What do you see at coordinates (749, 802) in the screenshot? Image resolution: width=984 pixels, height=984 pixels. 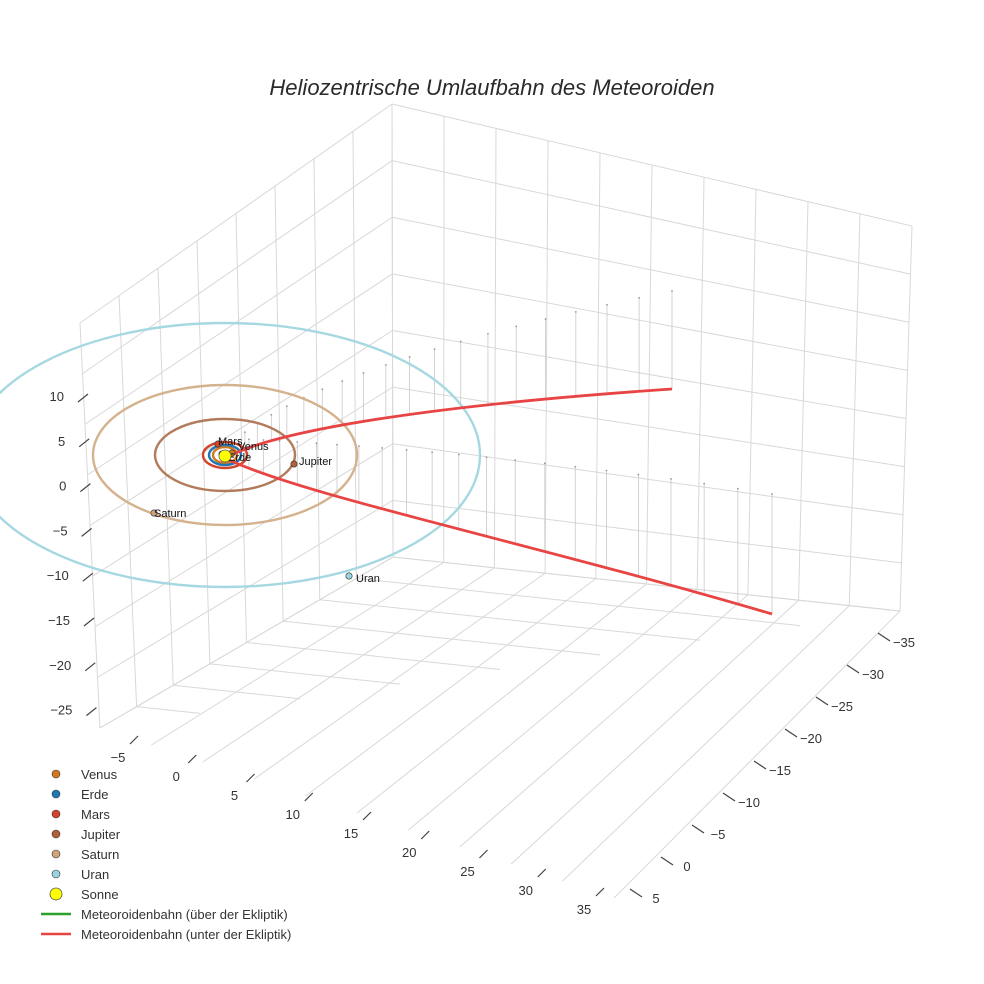 I see `y-axis-tick-label: −10` at bounding box center [749, 802].